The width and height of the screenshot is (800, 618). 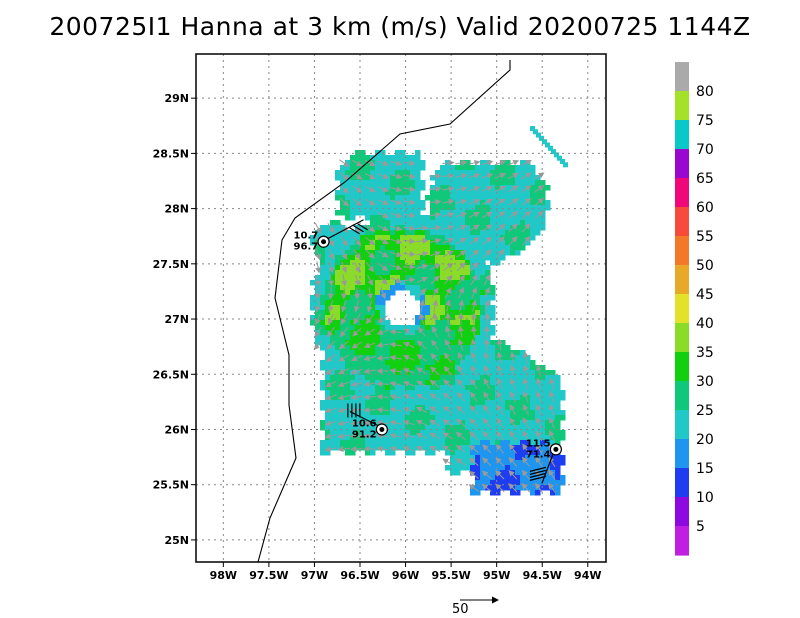 I want to click on colorbar-swatch, so click(x=682, y=77).